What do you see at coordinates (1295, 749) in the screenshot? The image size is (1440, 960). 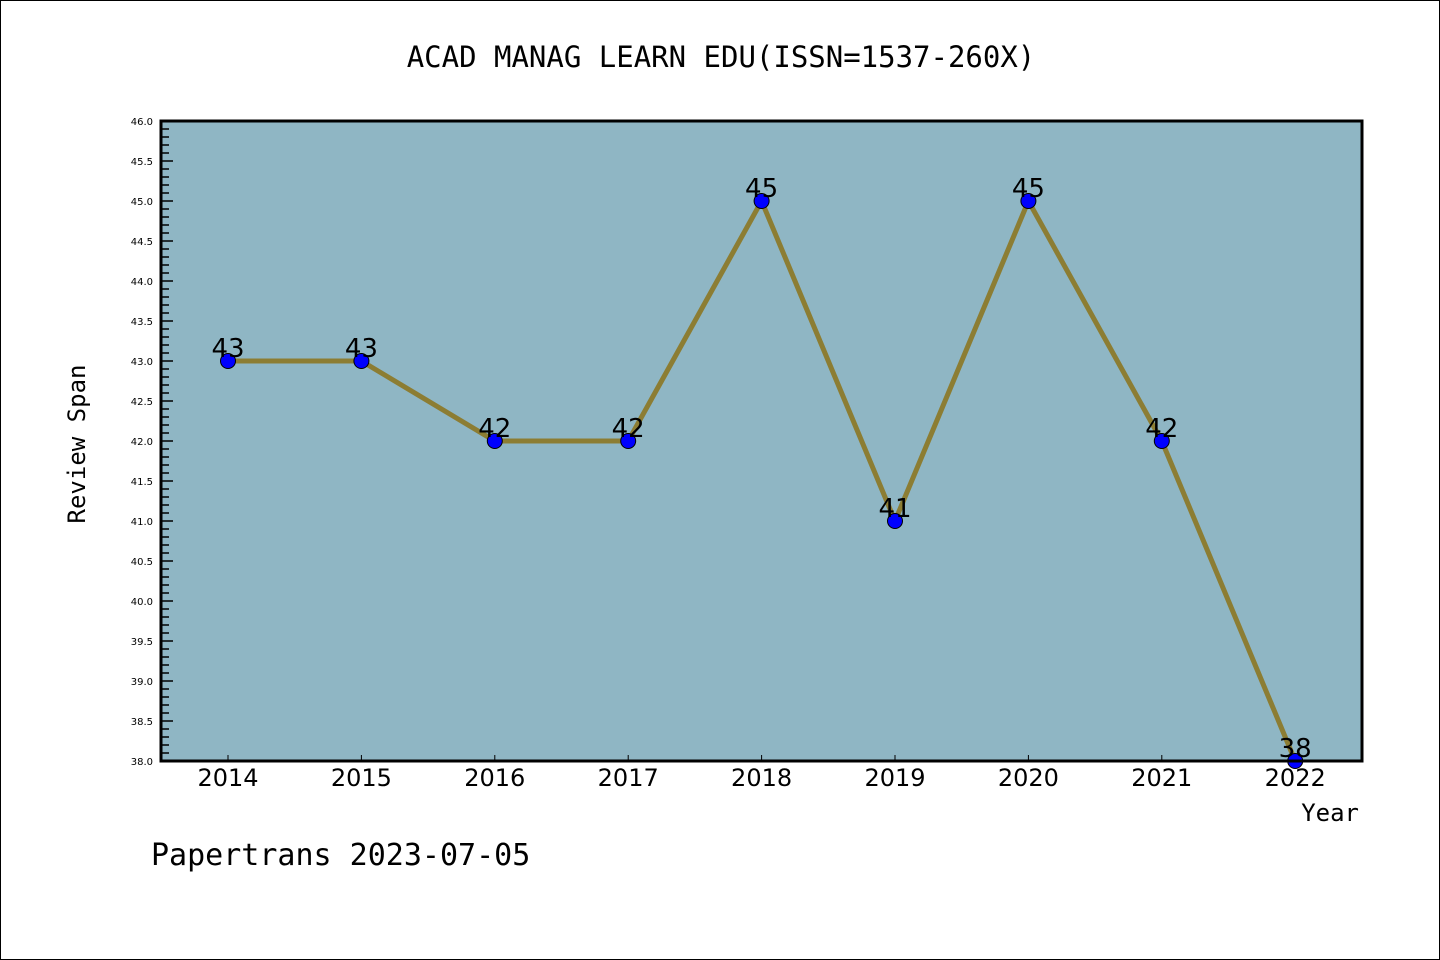 I see `data-label: 38` at bounding box center [1295, 749].